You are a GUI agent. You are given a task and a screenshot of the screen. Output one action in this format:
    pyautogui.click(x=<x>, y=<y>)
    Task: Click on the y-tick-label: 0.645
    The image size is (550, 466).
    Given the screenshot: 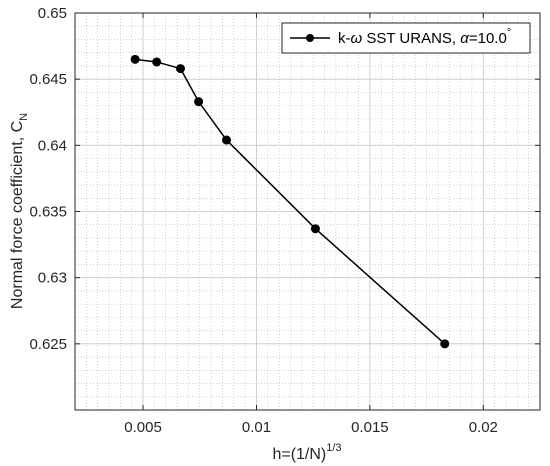 What is the action you would take?
    pyautogui.click(x=48, y=79)
    